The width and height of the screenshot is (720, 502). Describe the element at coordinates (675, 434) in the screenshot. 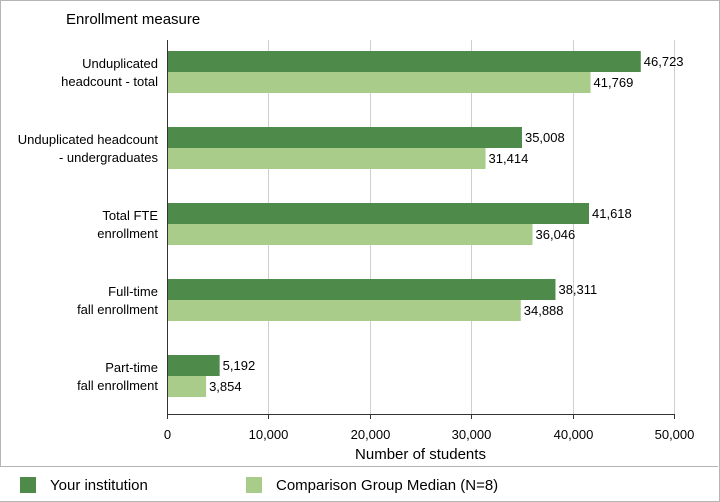

I see `x-tick-label: 50,000` at that location.